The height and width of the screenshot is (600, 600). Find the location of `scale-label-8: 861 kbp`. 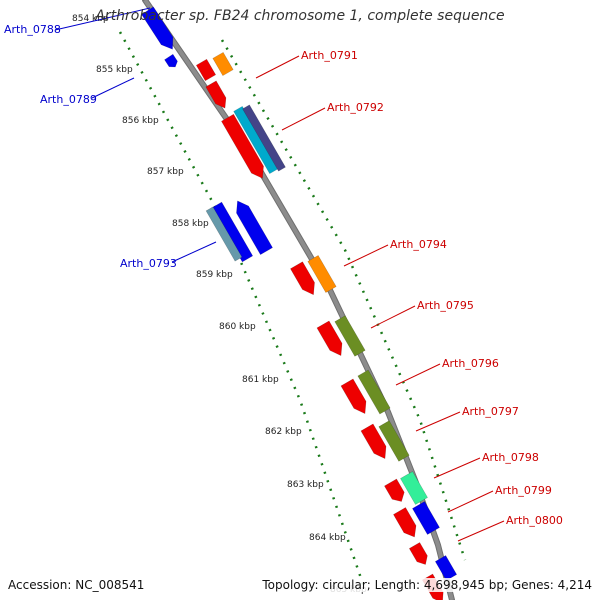

scale-label-8: 861 kbp is located at coordinates (260, 380).